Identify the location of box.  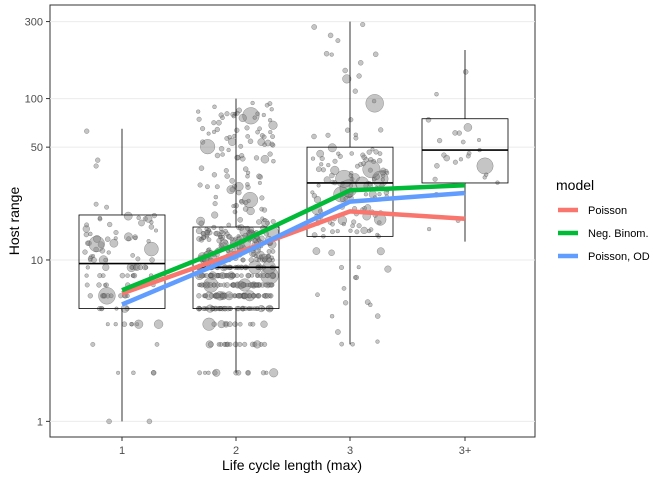
(350, 191).